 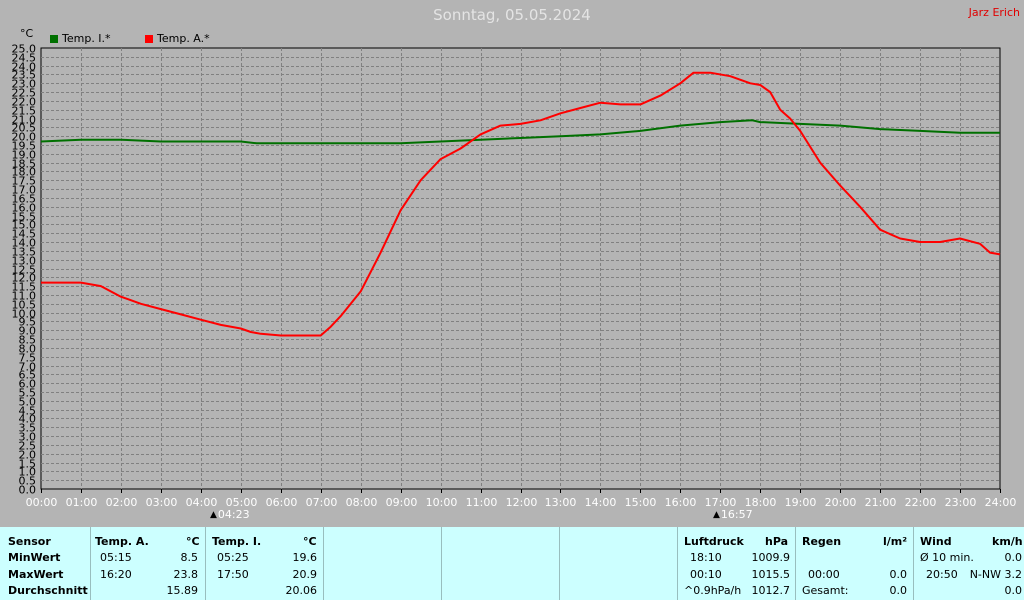 I want to click on legend-item-temp-inside: Temp. I.*, so click(x=80, y=38).